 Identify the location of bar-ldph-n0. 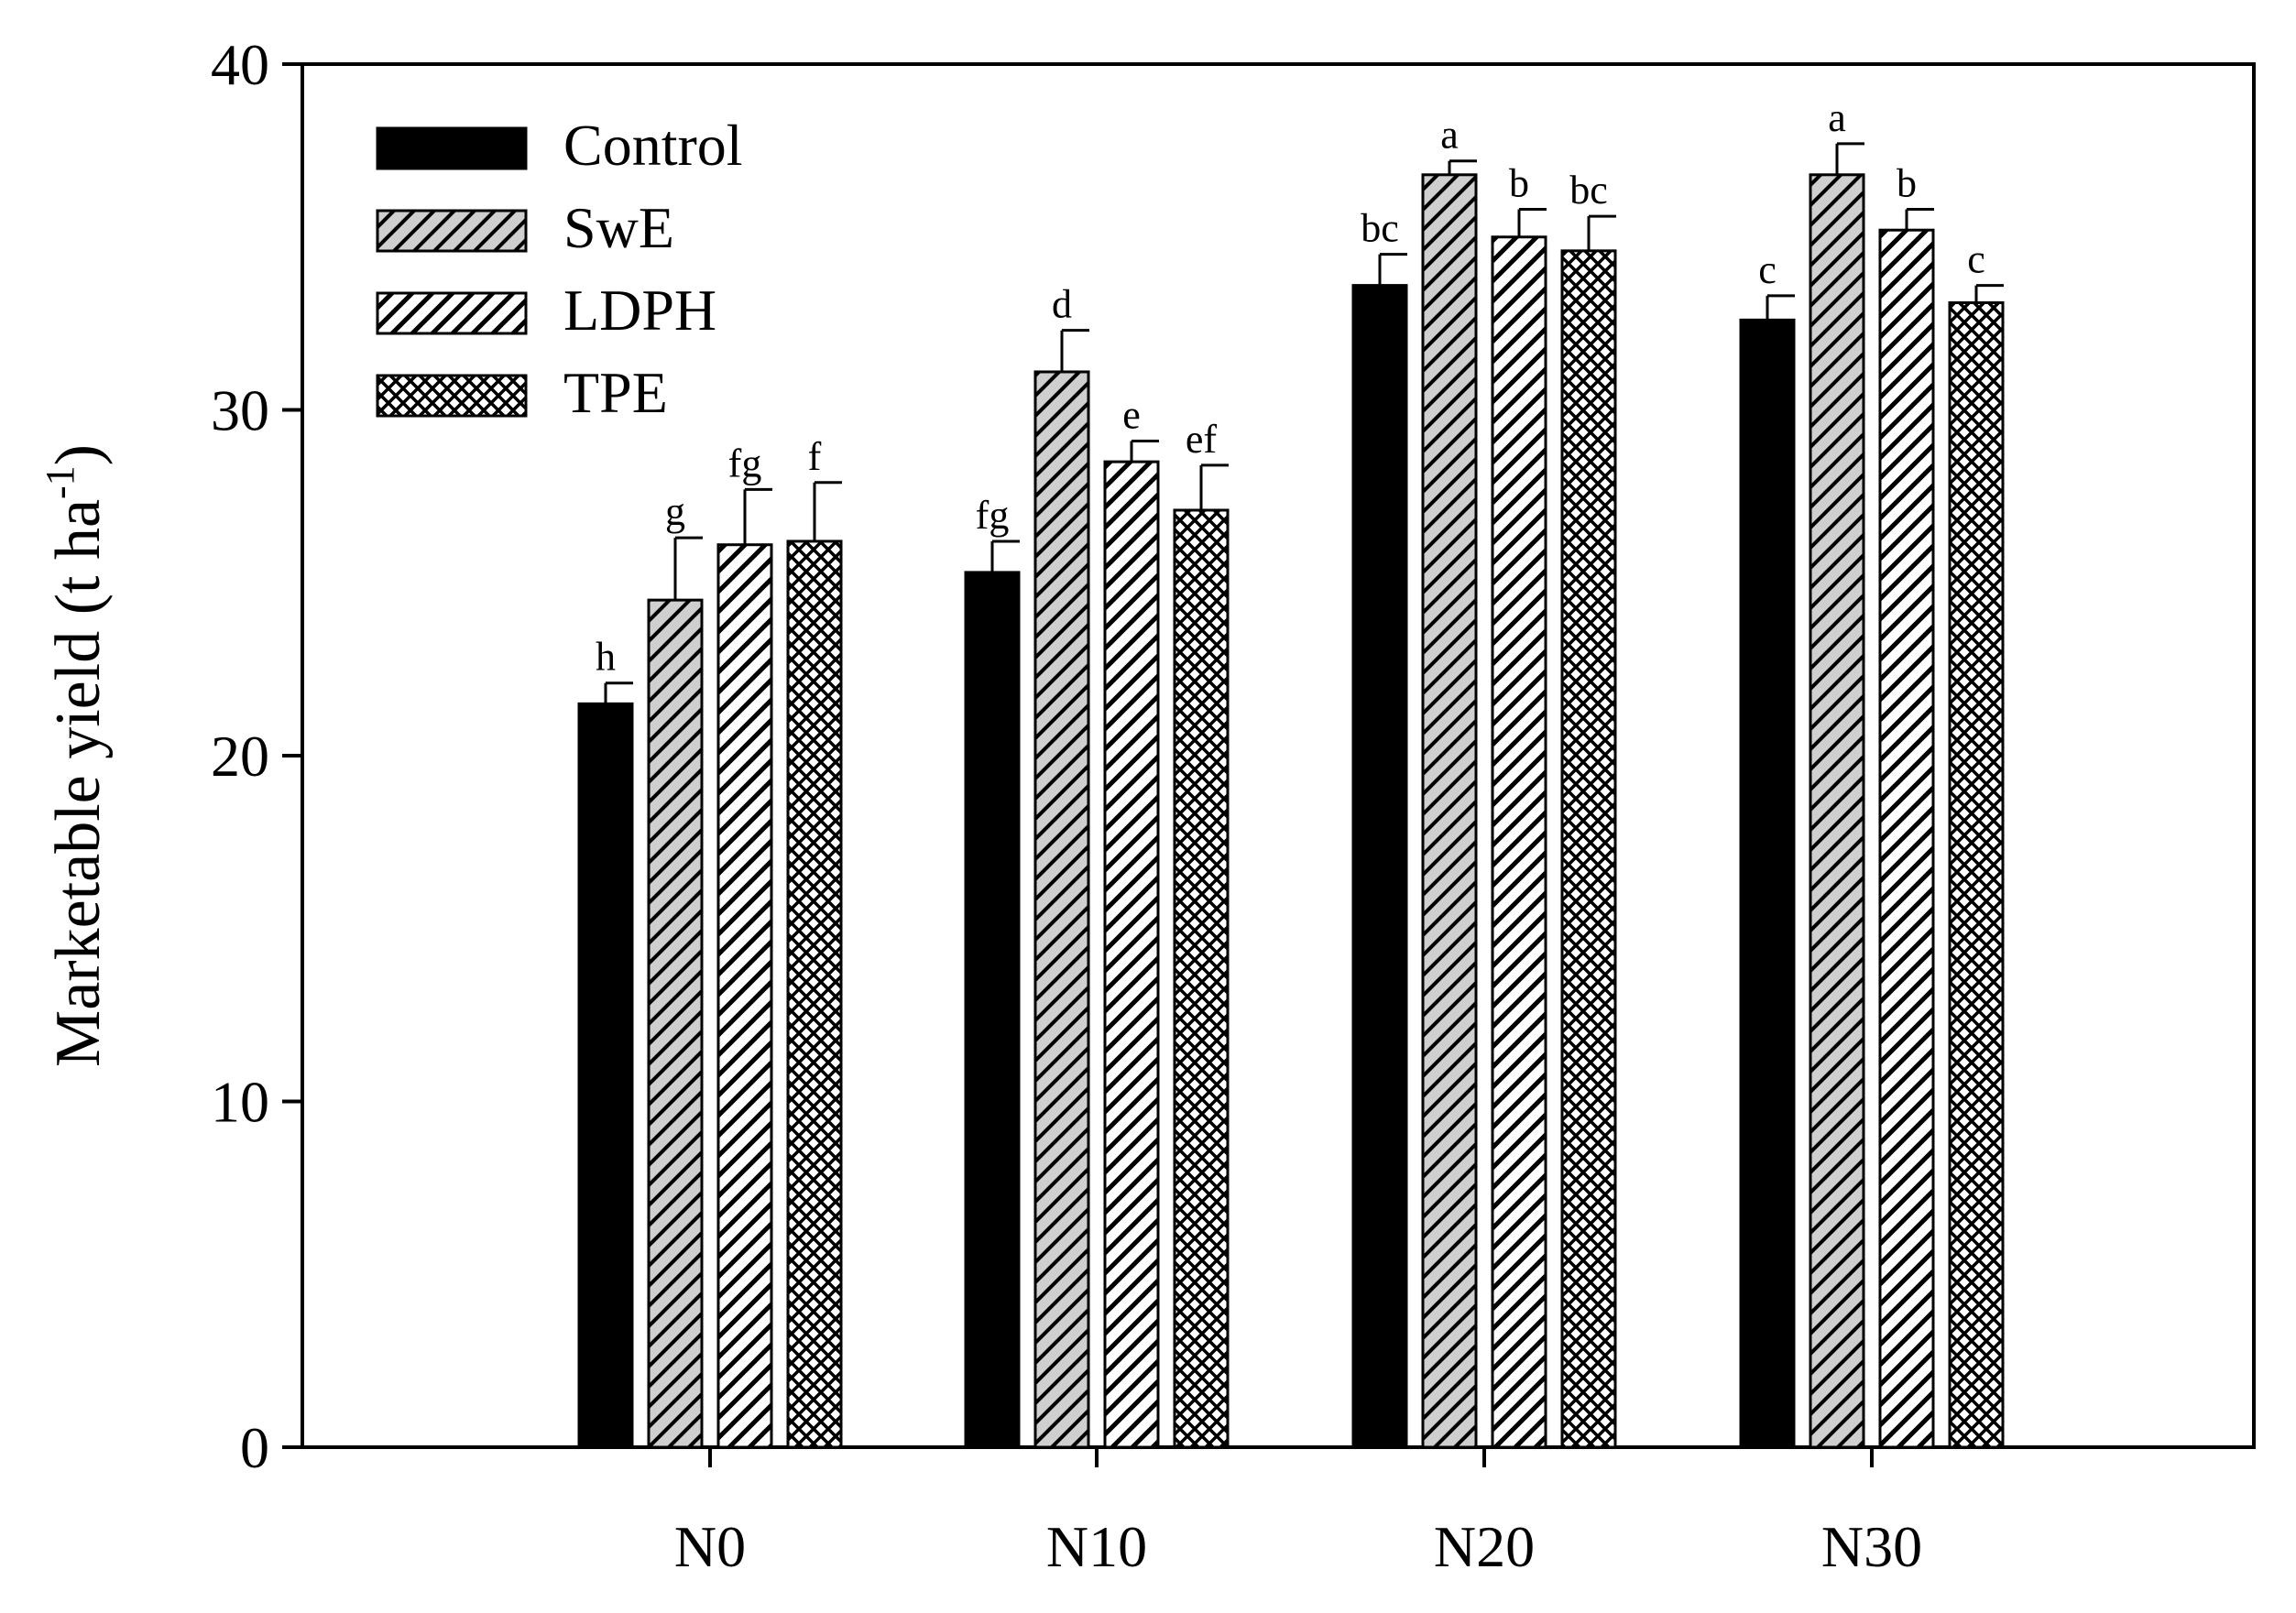
(744, 996).